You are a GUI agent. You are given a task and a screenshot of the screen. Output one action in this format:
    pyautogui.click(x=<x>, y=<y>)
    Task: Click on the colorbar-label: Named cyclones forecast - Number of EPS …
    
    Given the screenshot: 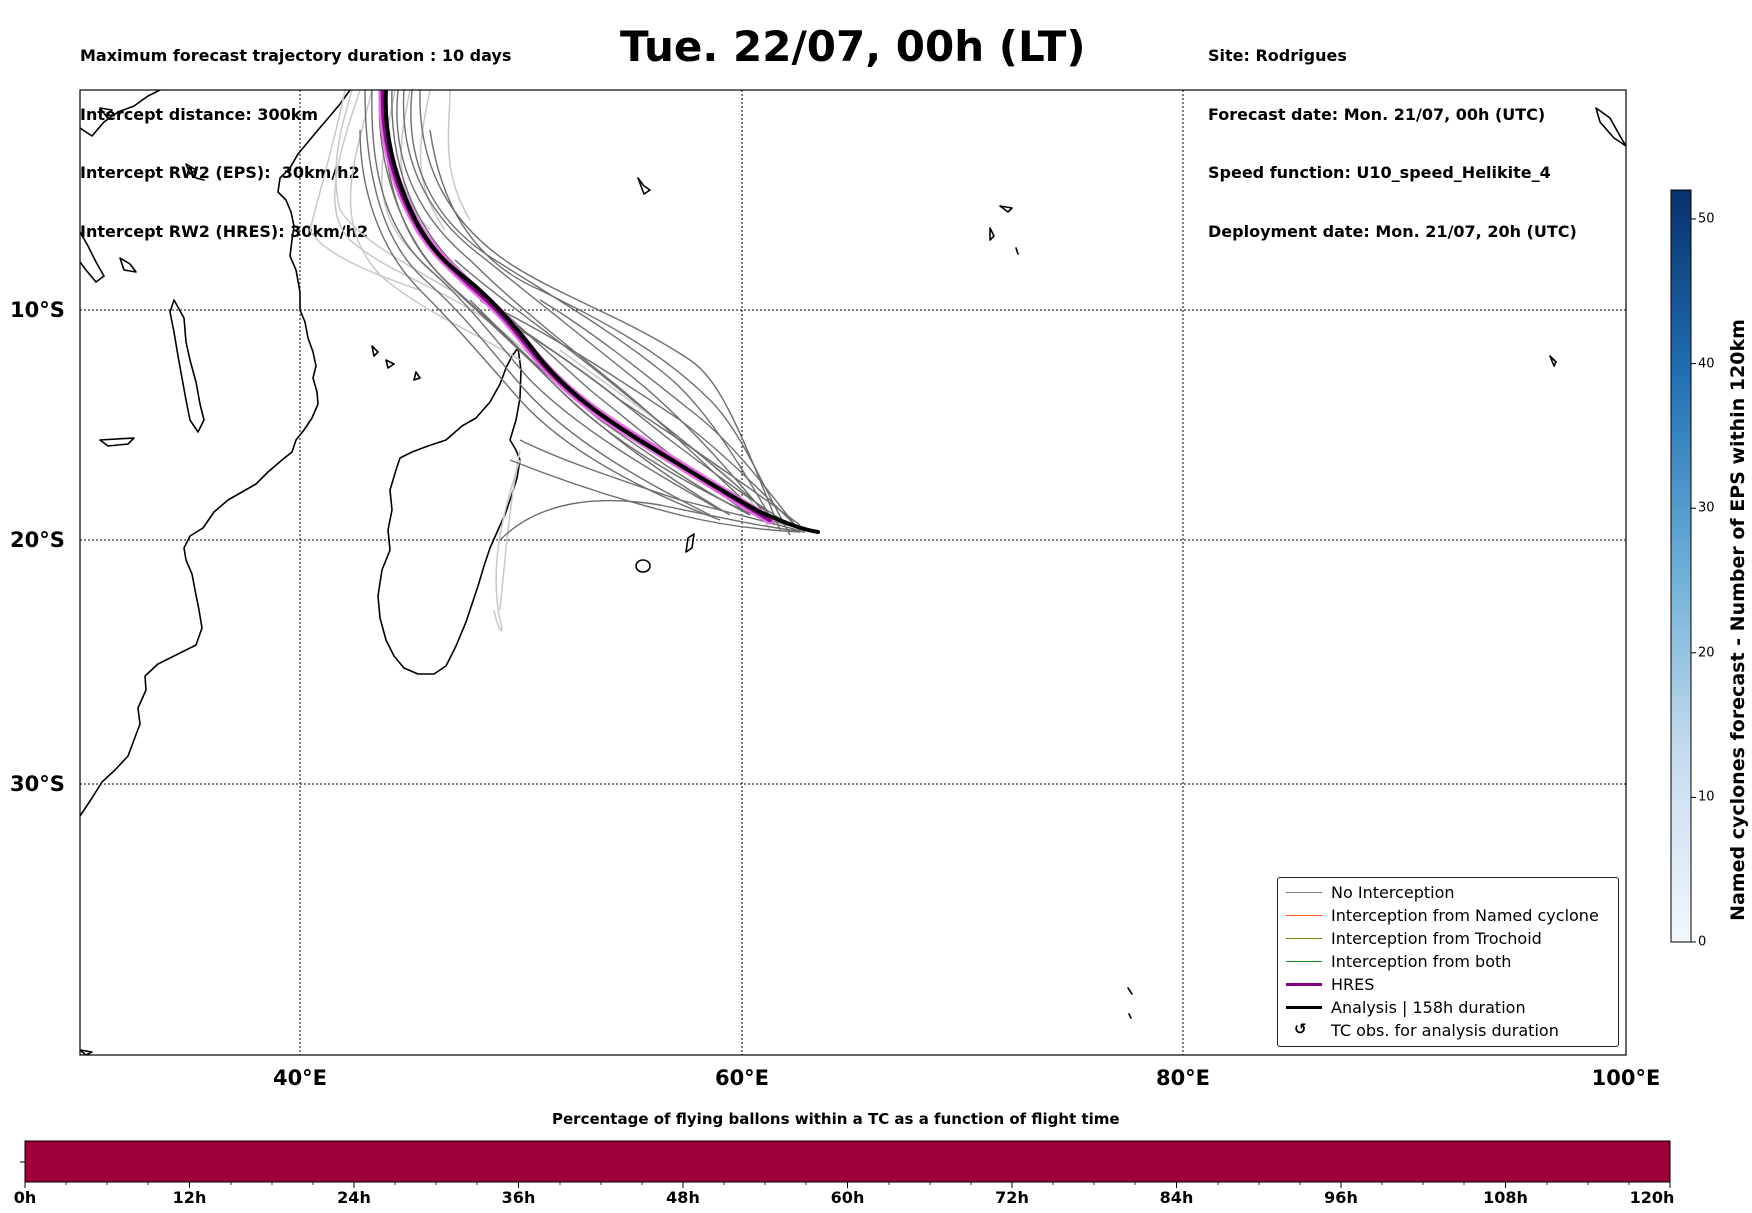 What is the action you would take?
    pyautogui.click(x=1738, y=620)
    